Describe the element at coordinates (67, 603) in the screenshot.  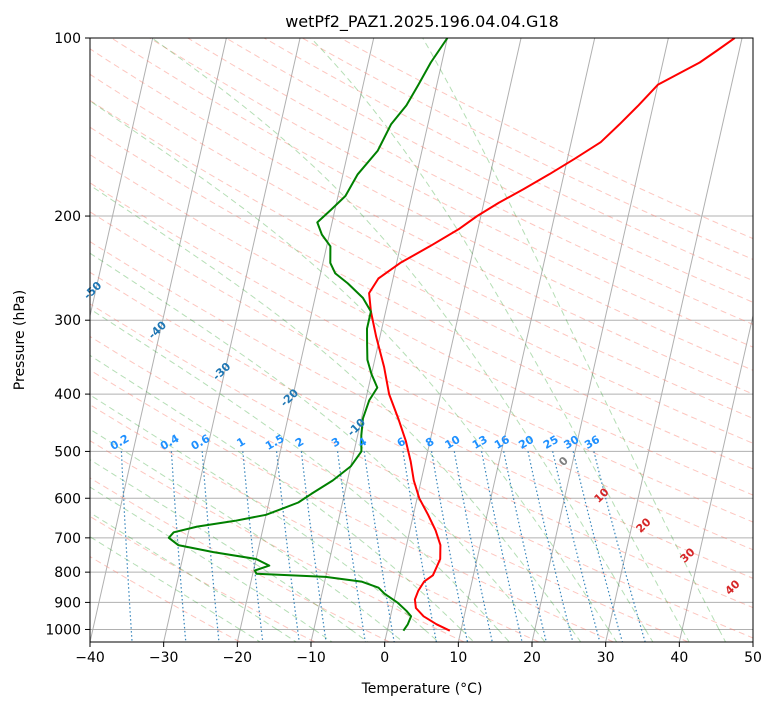
I see `y-tick-label: 900` at that location.